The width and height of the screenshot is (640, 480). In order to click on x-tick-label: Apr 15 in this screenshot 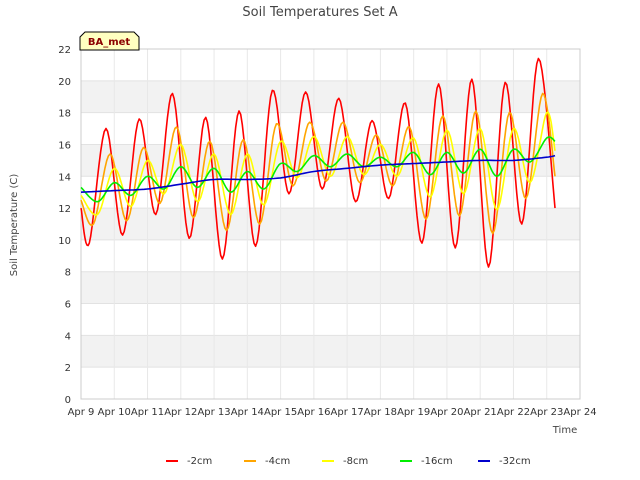, I will do `click(280, 412)`.